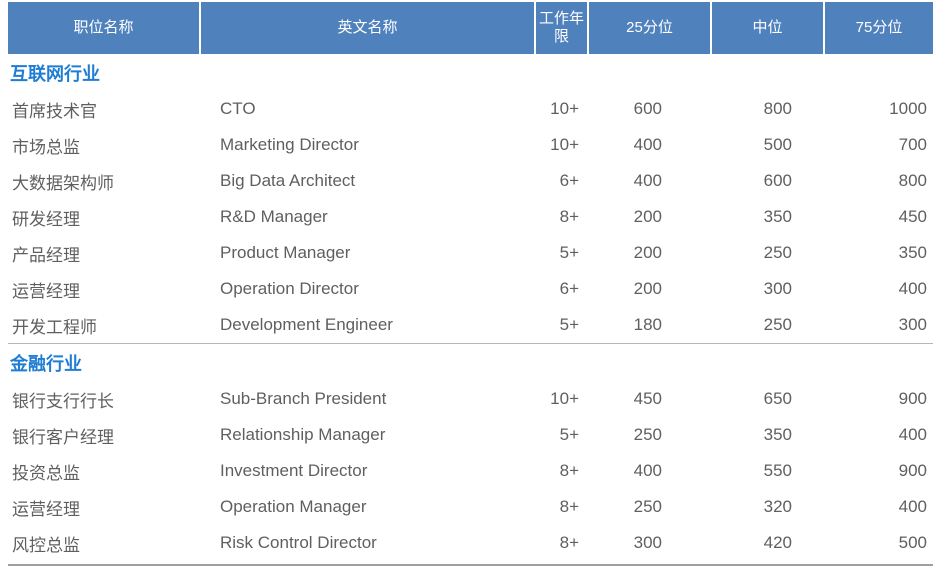  Describe the element at coordinates (63, 401) in the screenshot. I see `cell-position: 银行支行行长` at that location.